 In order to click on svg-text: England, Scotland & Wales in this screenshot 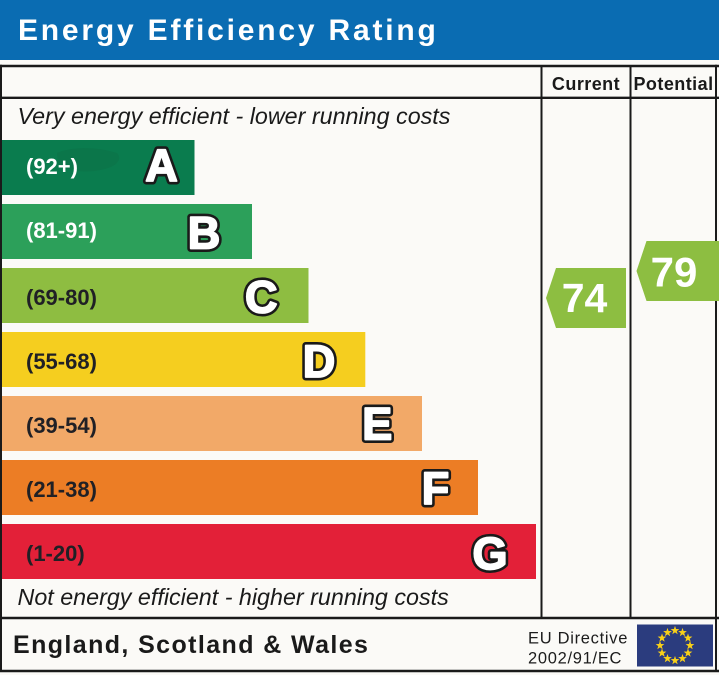, I will do `click(191, 645)`.